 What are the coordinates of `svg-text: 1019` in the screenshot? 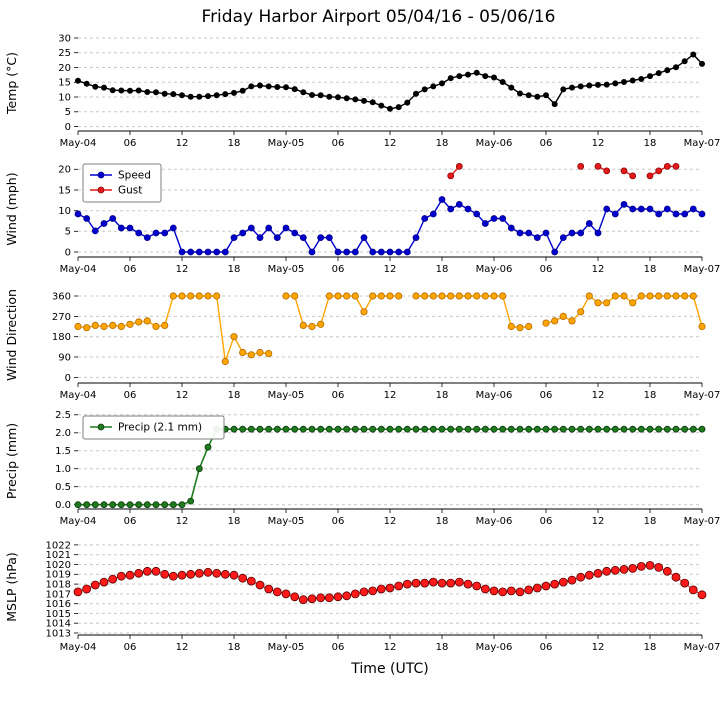 It's located at (58, 575).